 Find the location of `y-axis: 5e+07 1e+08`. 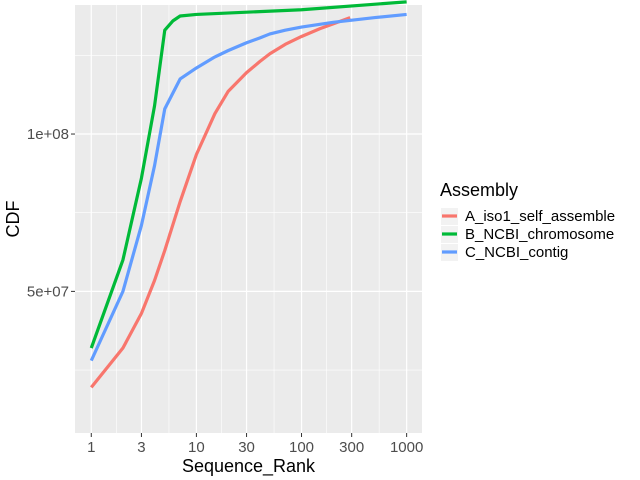

y-axis: 5e+07 1e+08 is located at coordinates (51, 213).